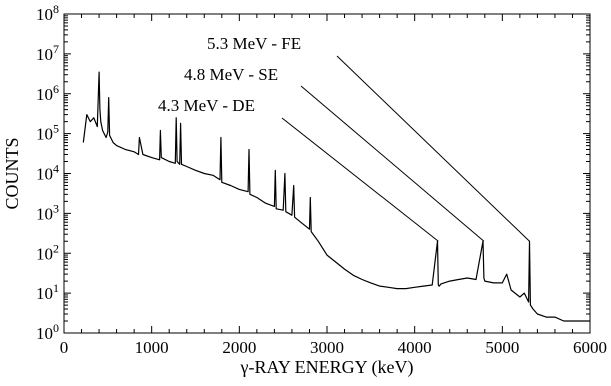 The width and height of the screenshot is (611, 386). I want to click on y-tick-label: 10⁷, so click(47, 53).